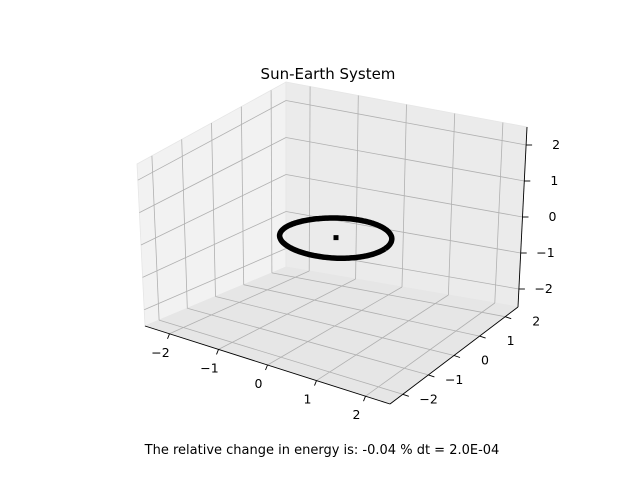  I want to click on sun-point, so click(336, 238).